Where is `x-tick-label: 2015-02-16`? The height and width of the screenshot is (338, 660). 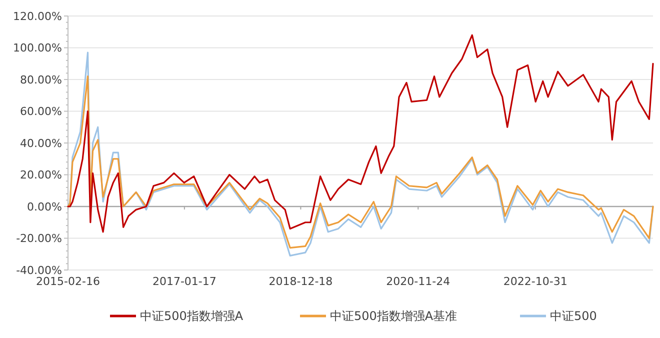 x-tick-label: 2015-02-16 is located at coordinates (68, 281).